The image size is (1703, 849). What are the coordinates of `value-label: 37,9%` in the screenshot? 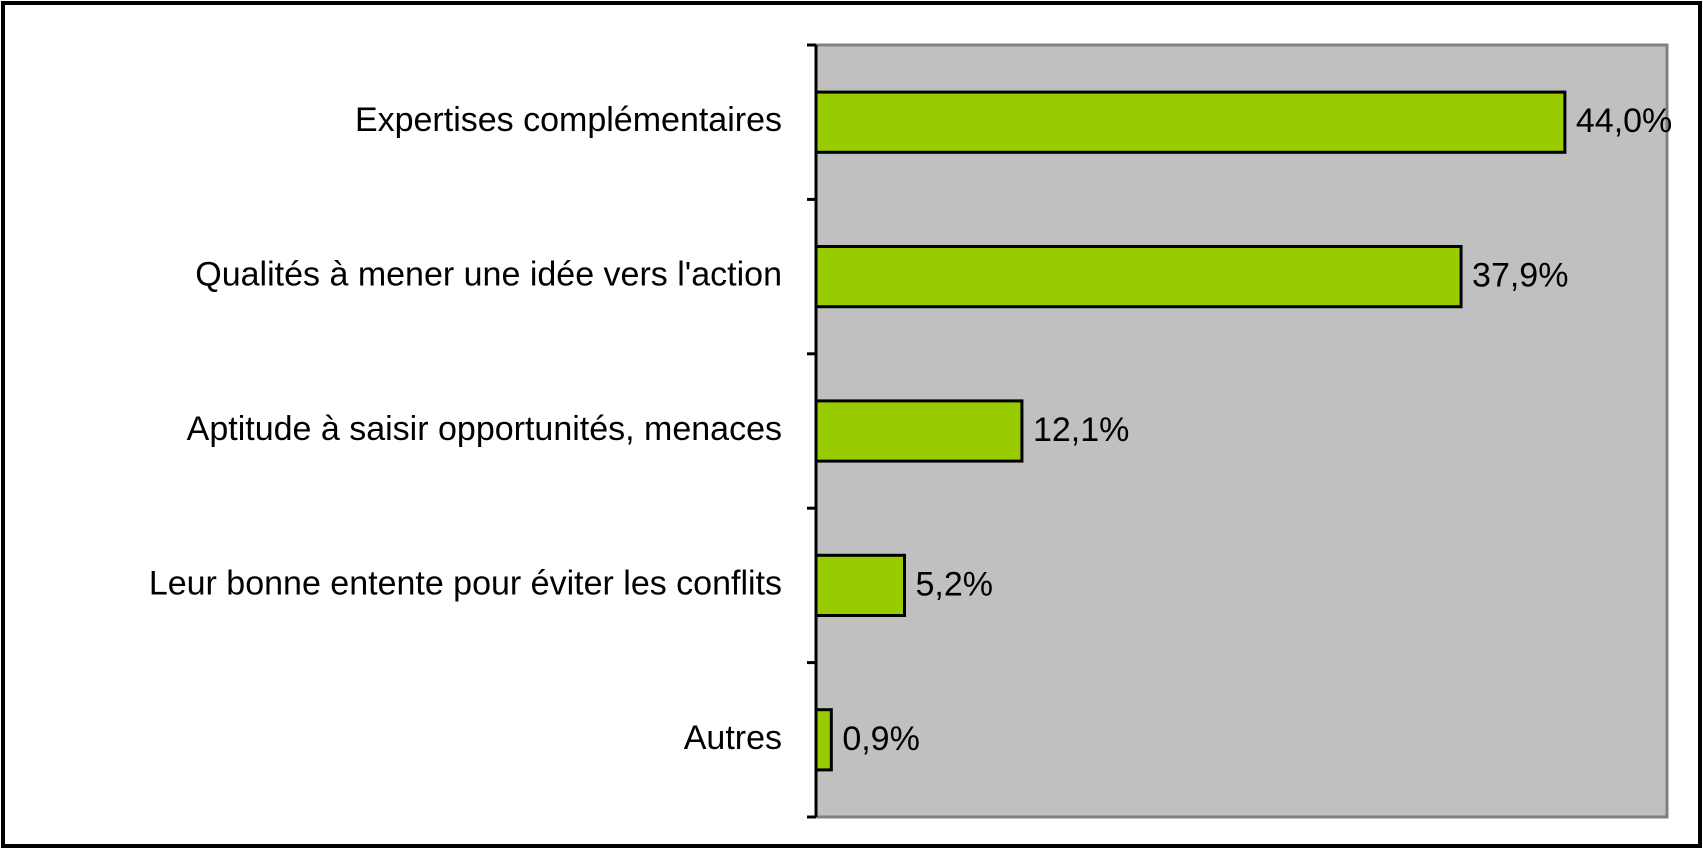 It's located at (1520, 276).